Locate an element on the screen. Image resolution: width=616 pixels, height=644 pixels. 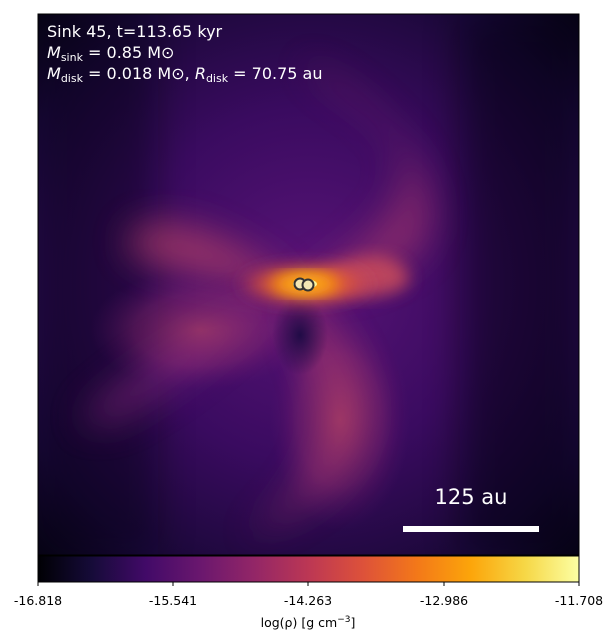
scalebar is located at coordinates (471, 529).